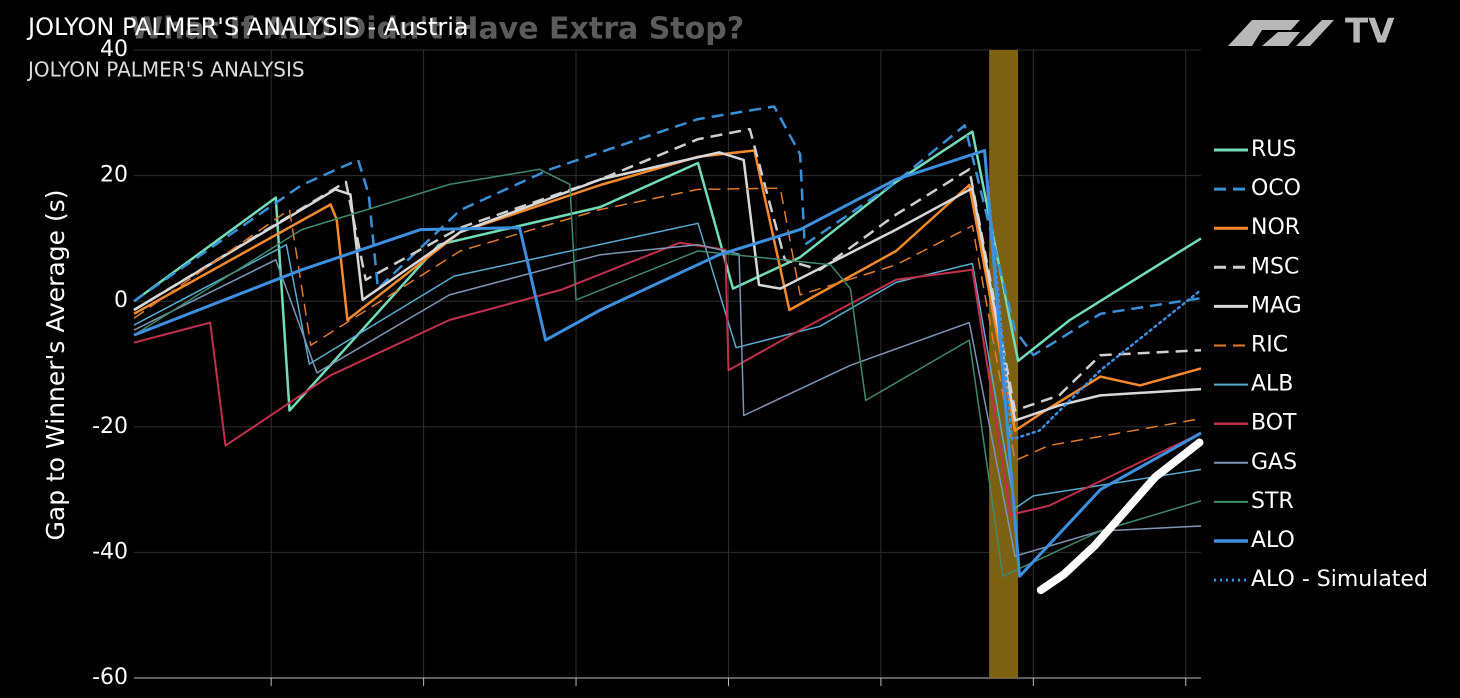  Describe the element at coordinates (110, 551) in the screenshot. I see `y-tick-label: -40` at that location.